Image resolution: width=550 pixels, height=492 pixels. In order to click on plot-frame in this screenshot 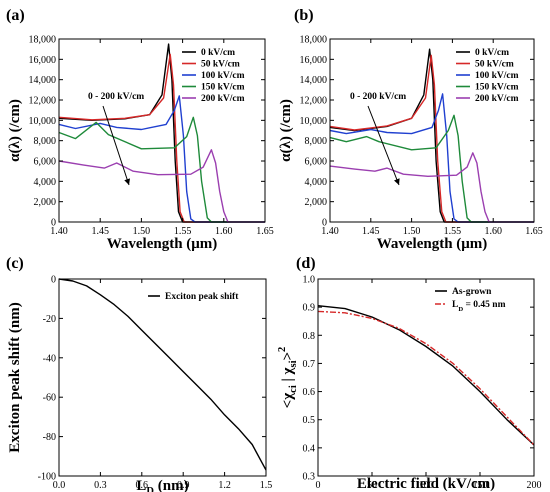, I will do `click(162, 130)`.